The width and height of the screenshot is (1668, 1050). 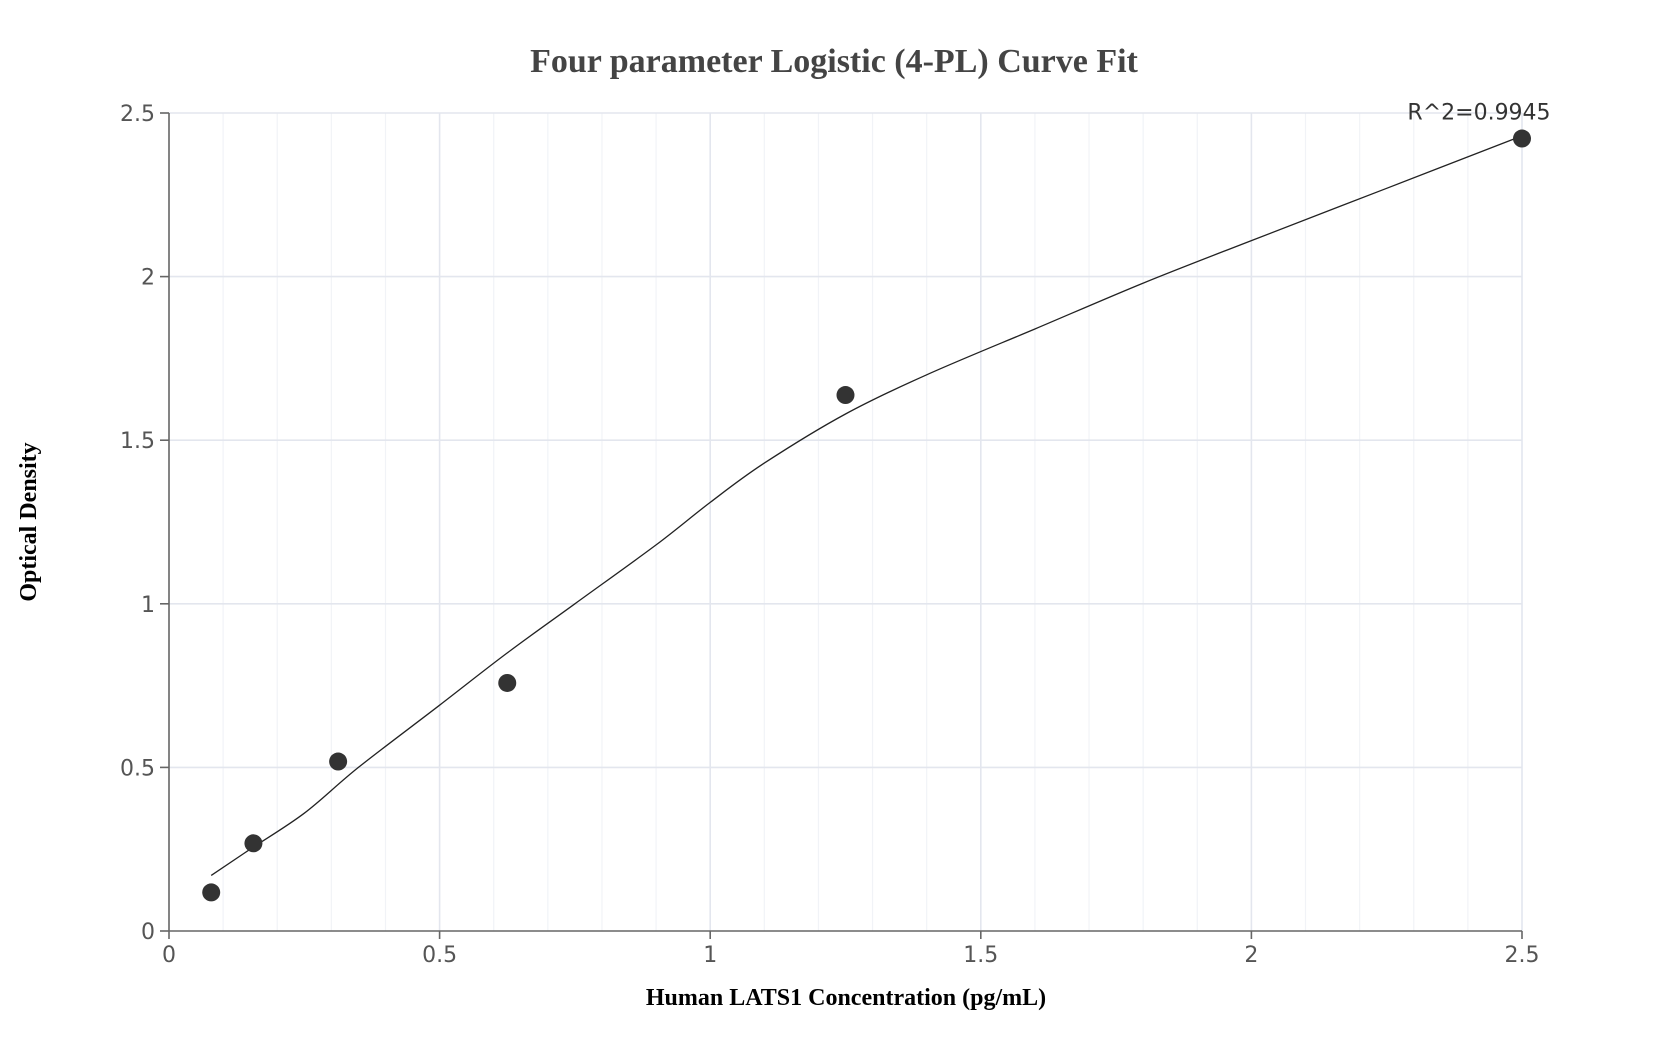 What do you see at coordinates (1478, 113) in the screenshot?
I see `r-squared-annotation: R^2=0.9945` at bounding box center [1478, 113].